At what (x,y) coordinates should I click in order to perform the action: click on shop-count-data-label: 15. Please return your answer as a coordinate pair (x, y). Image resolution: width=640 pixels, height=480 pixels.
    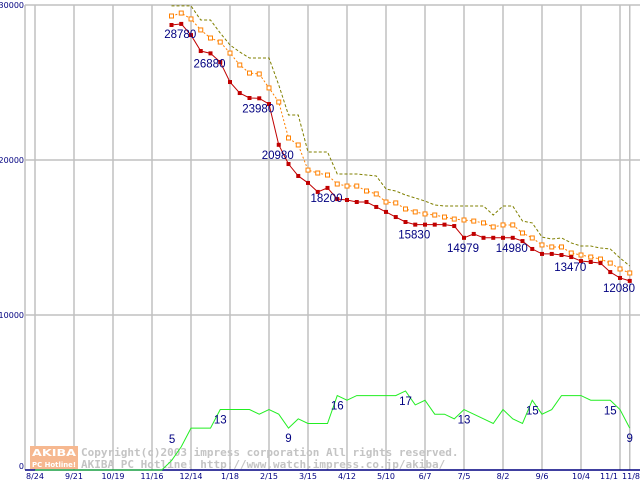
    Looking at the image, I should click on (532, 411).